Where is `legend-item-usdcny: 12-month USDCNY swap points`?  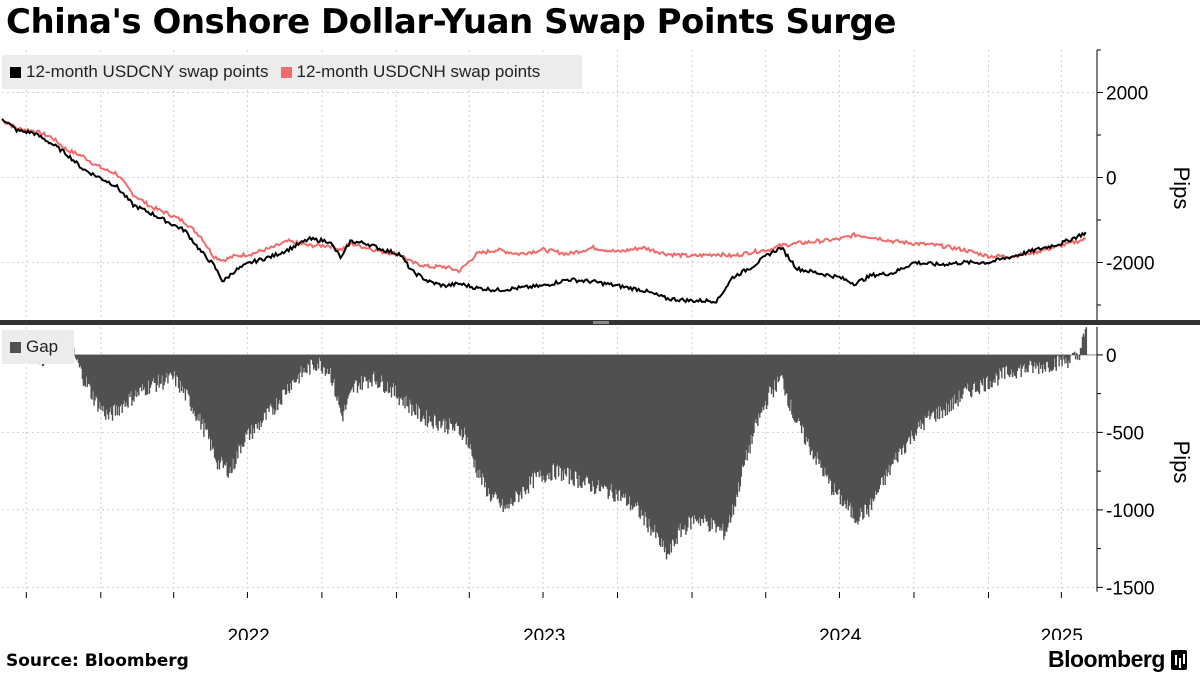 legend-item-usdcny: 12-month USDCNY swap points is located at coordinates (139, 72).